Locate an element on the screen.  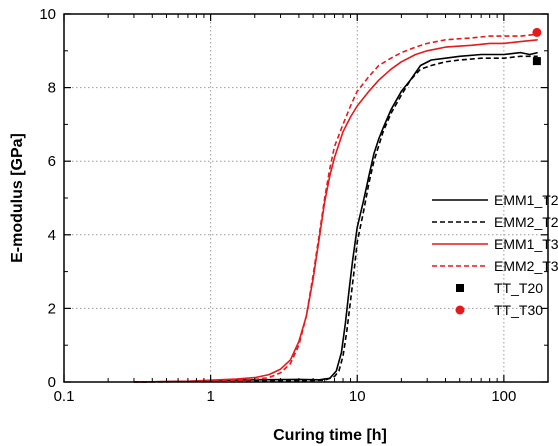
x-tick-label: 0.1 is located at coordinates (64, 396).